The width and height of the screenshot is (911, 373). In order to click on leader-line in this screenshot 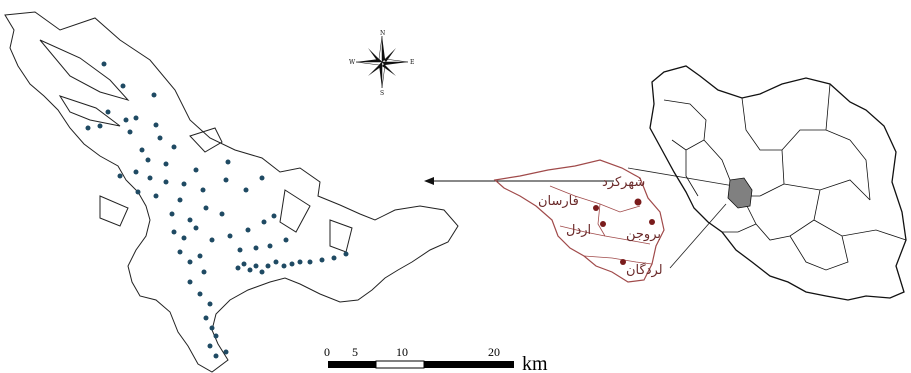, I will do `click(681, 177)`.